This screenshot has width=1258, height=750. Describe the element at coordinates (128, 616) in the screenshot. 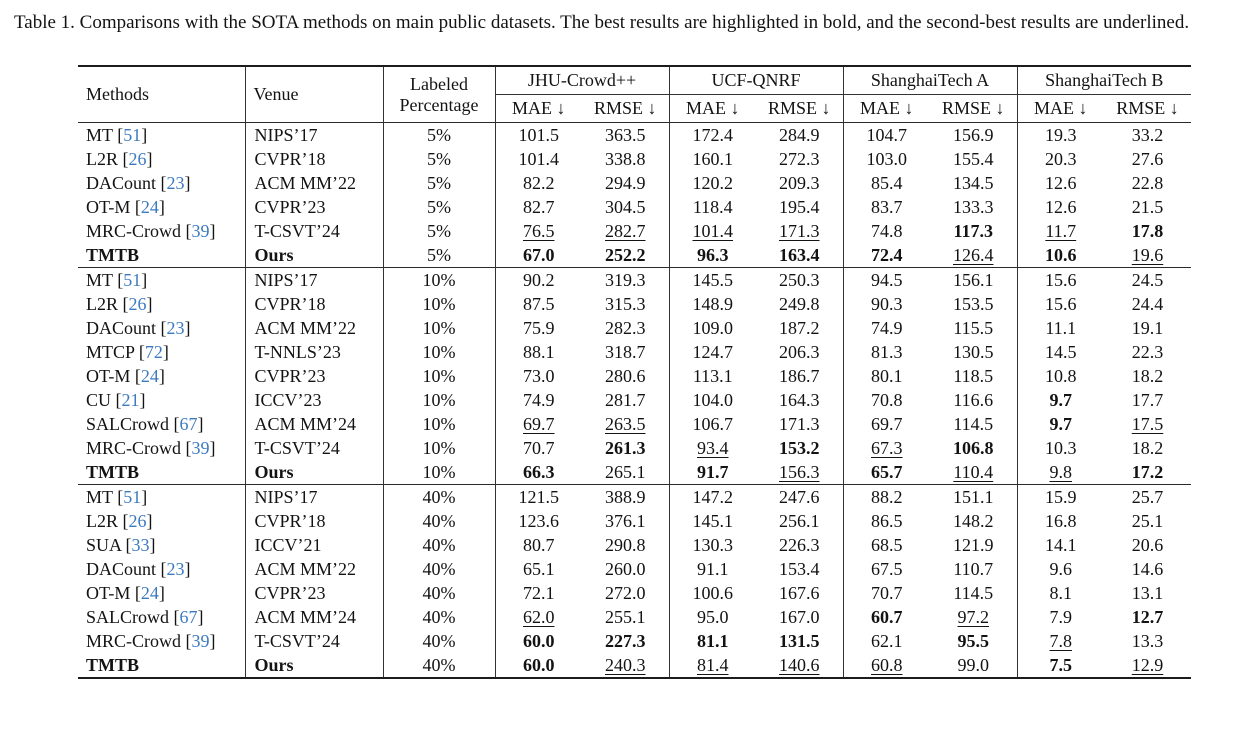

I see `method-name: SALCrowd` at that location.